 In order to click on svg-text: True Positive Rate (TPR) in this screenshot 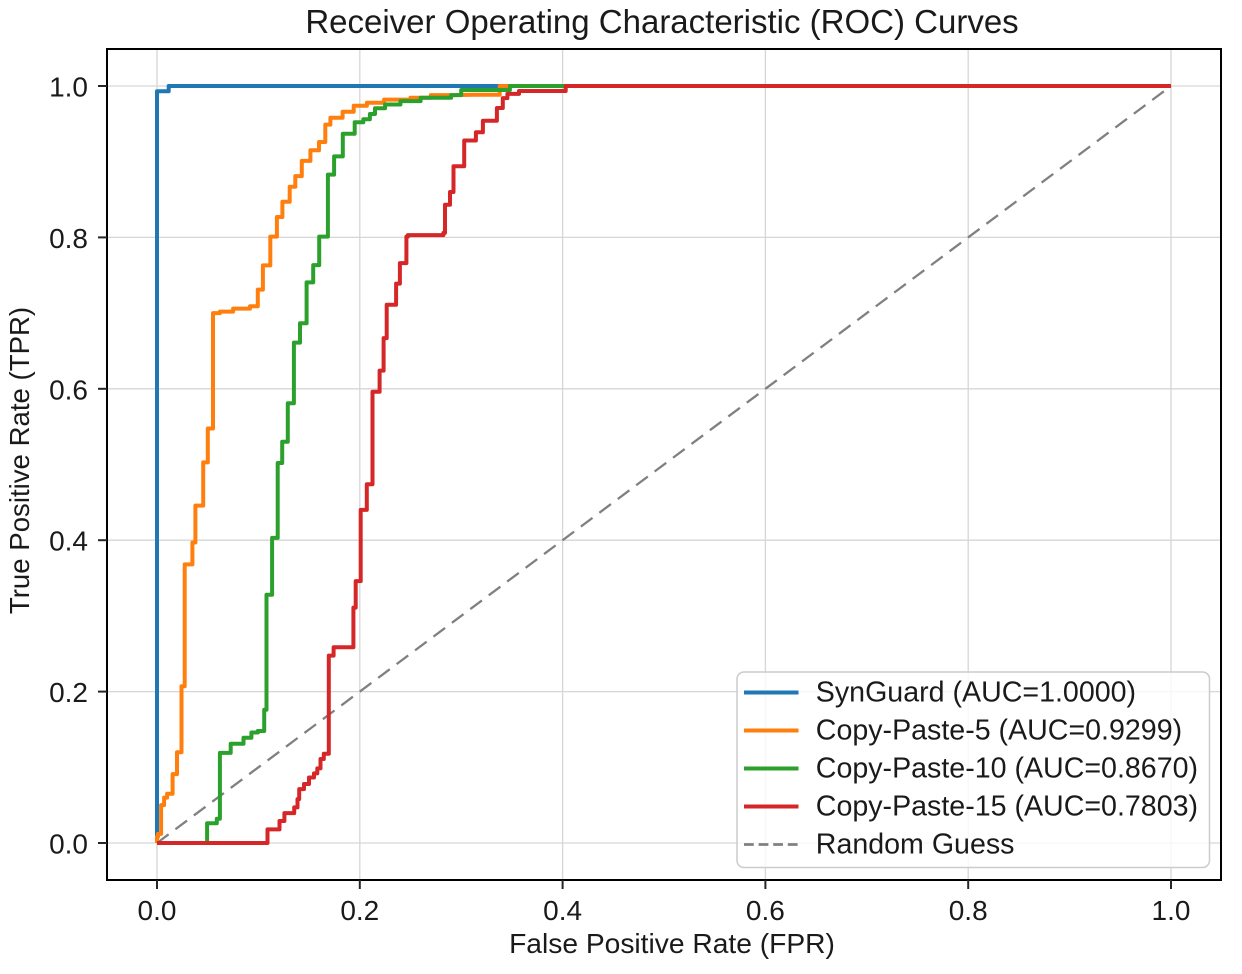, I will do `click(19, 460)`.